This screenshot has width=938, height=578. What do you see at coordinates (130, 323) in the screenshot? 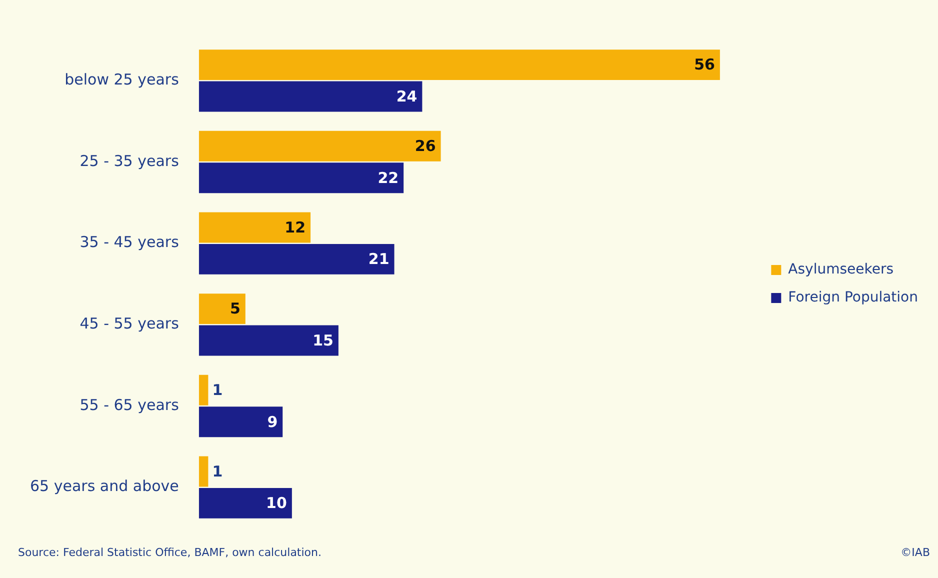
I see `y-tick-label: 45 - 55 years` at bounding box center [130, 323].